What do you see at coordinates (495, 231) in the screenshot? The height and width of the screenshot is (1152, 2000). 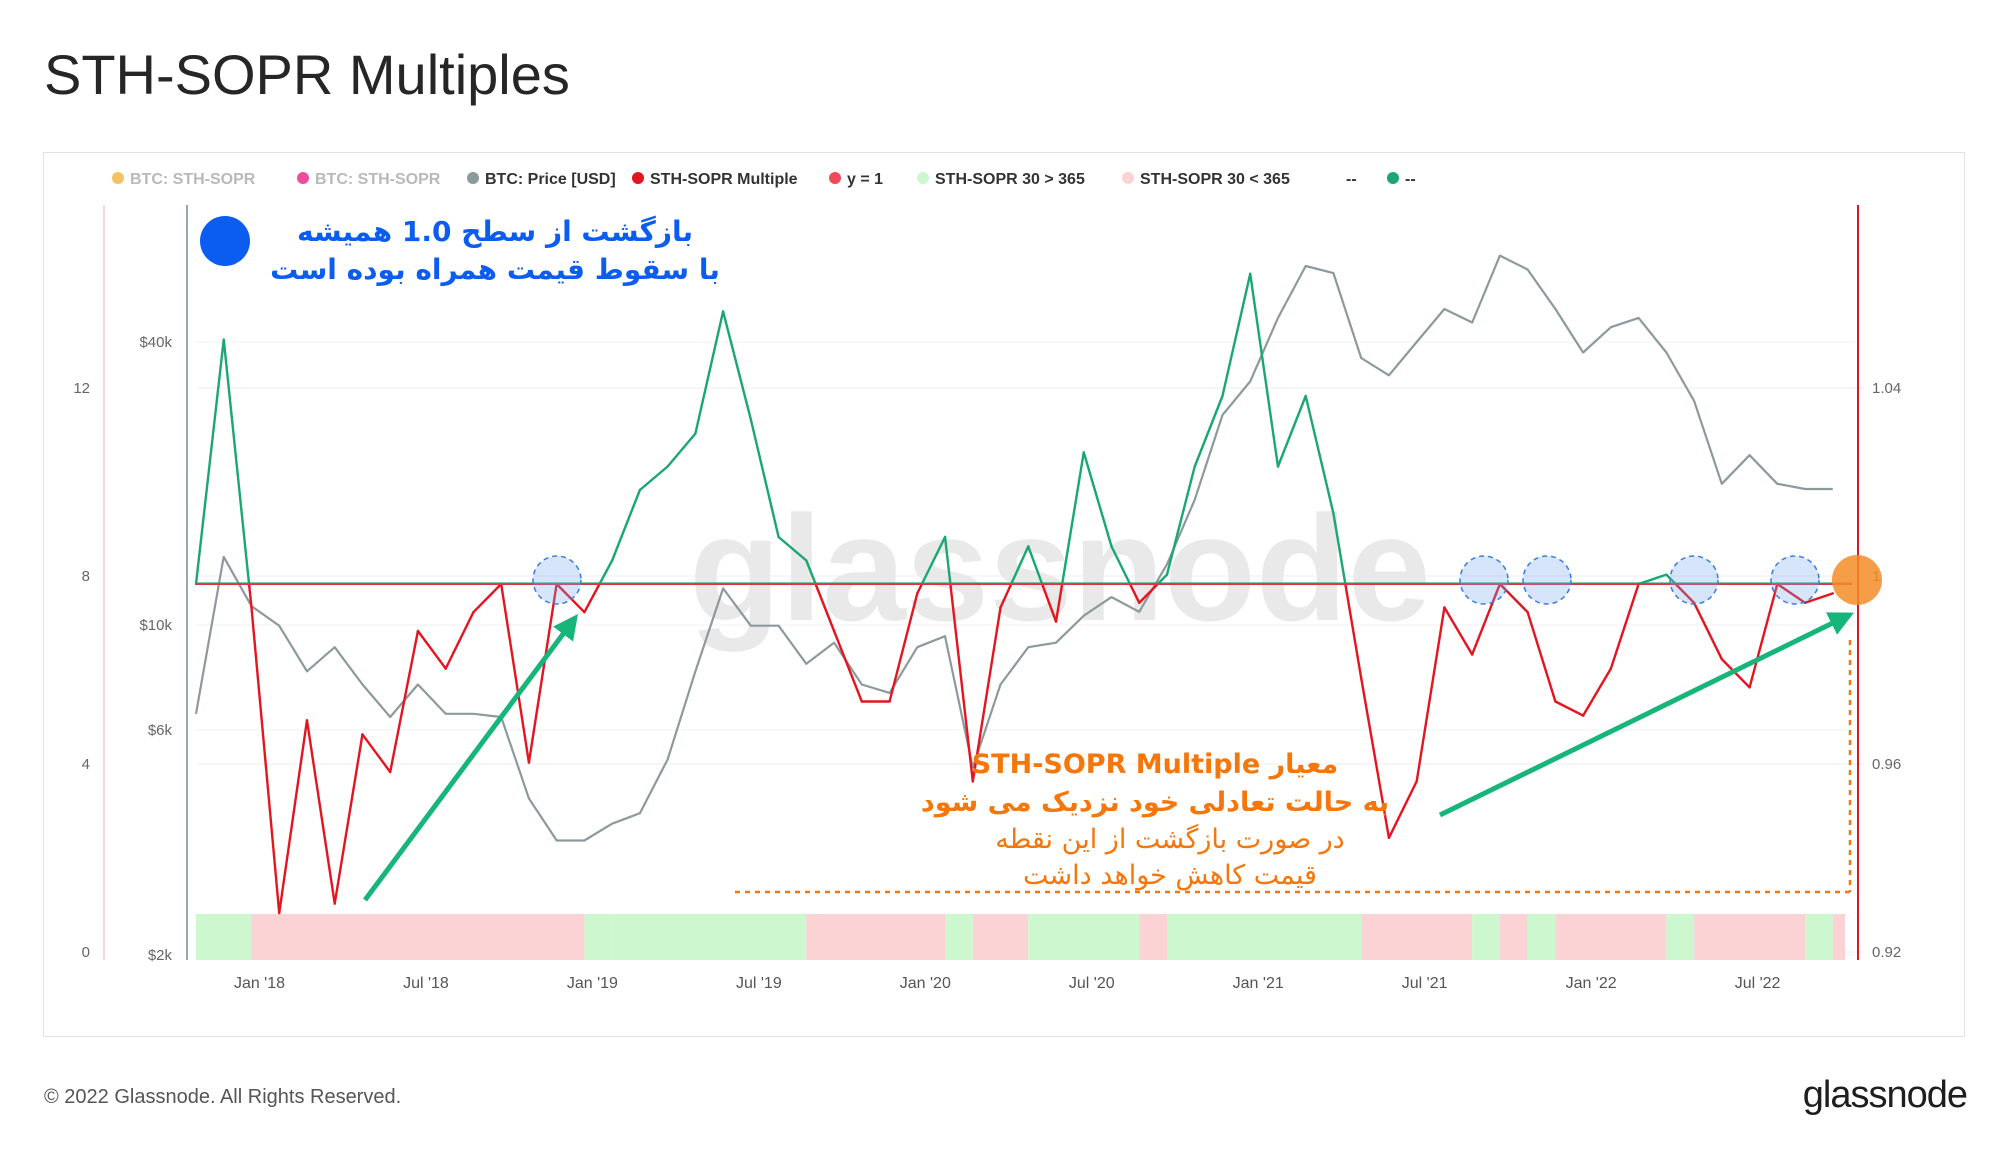 I see `top-annotation-line: بازگشت از سطح 1.0 همیشه` at bounding box center [495, 231].